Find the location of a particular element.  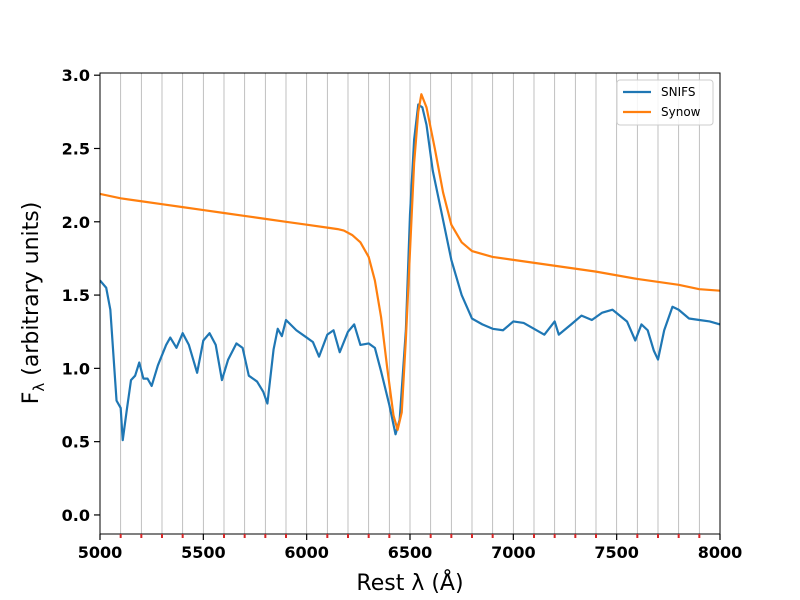

y-tick-label: 1.0 is located at coordinates (76, 368).